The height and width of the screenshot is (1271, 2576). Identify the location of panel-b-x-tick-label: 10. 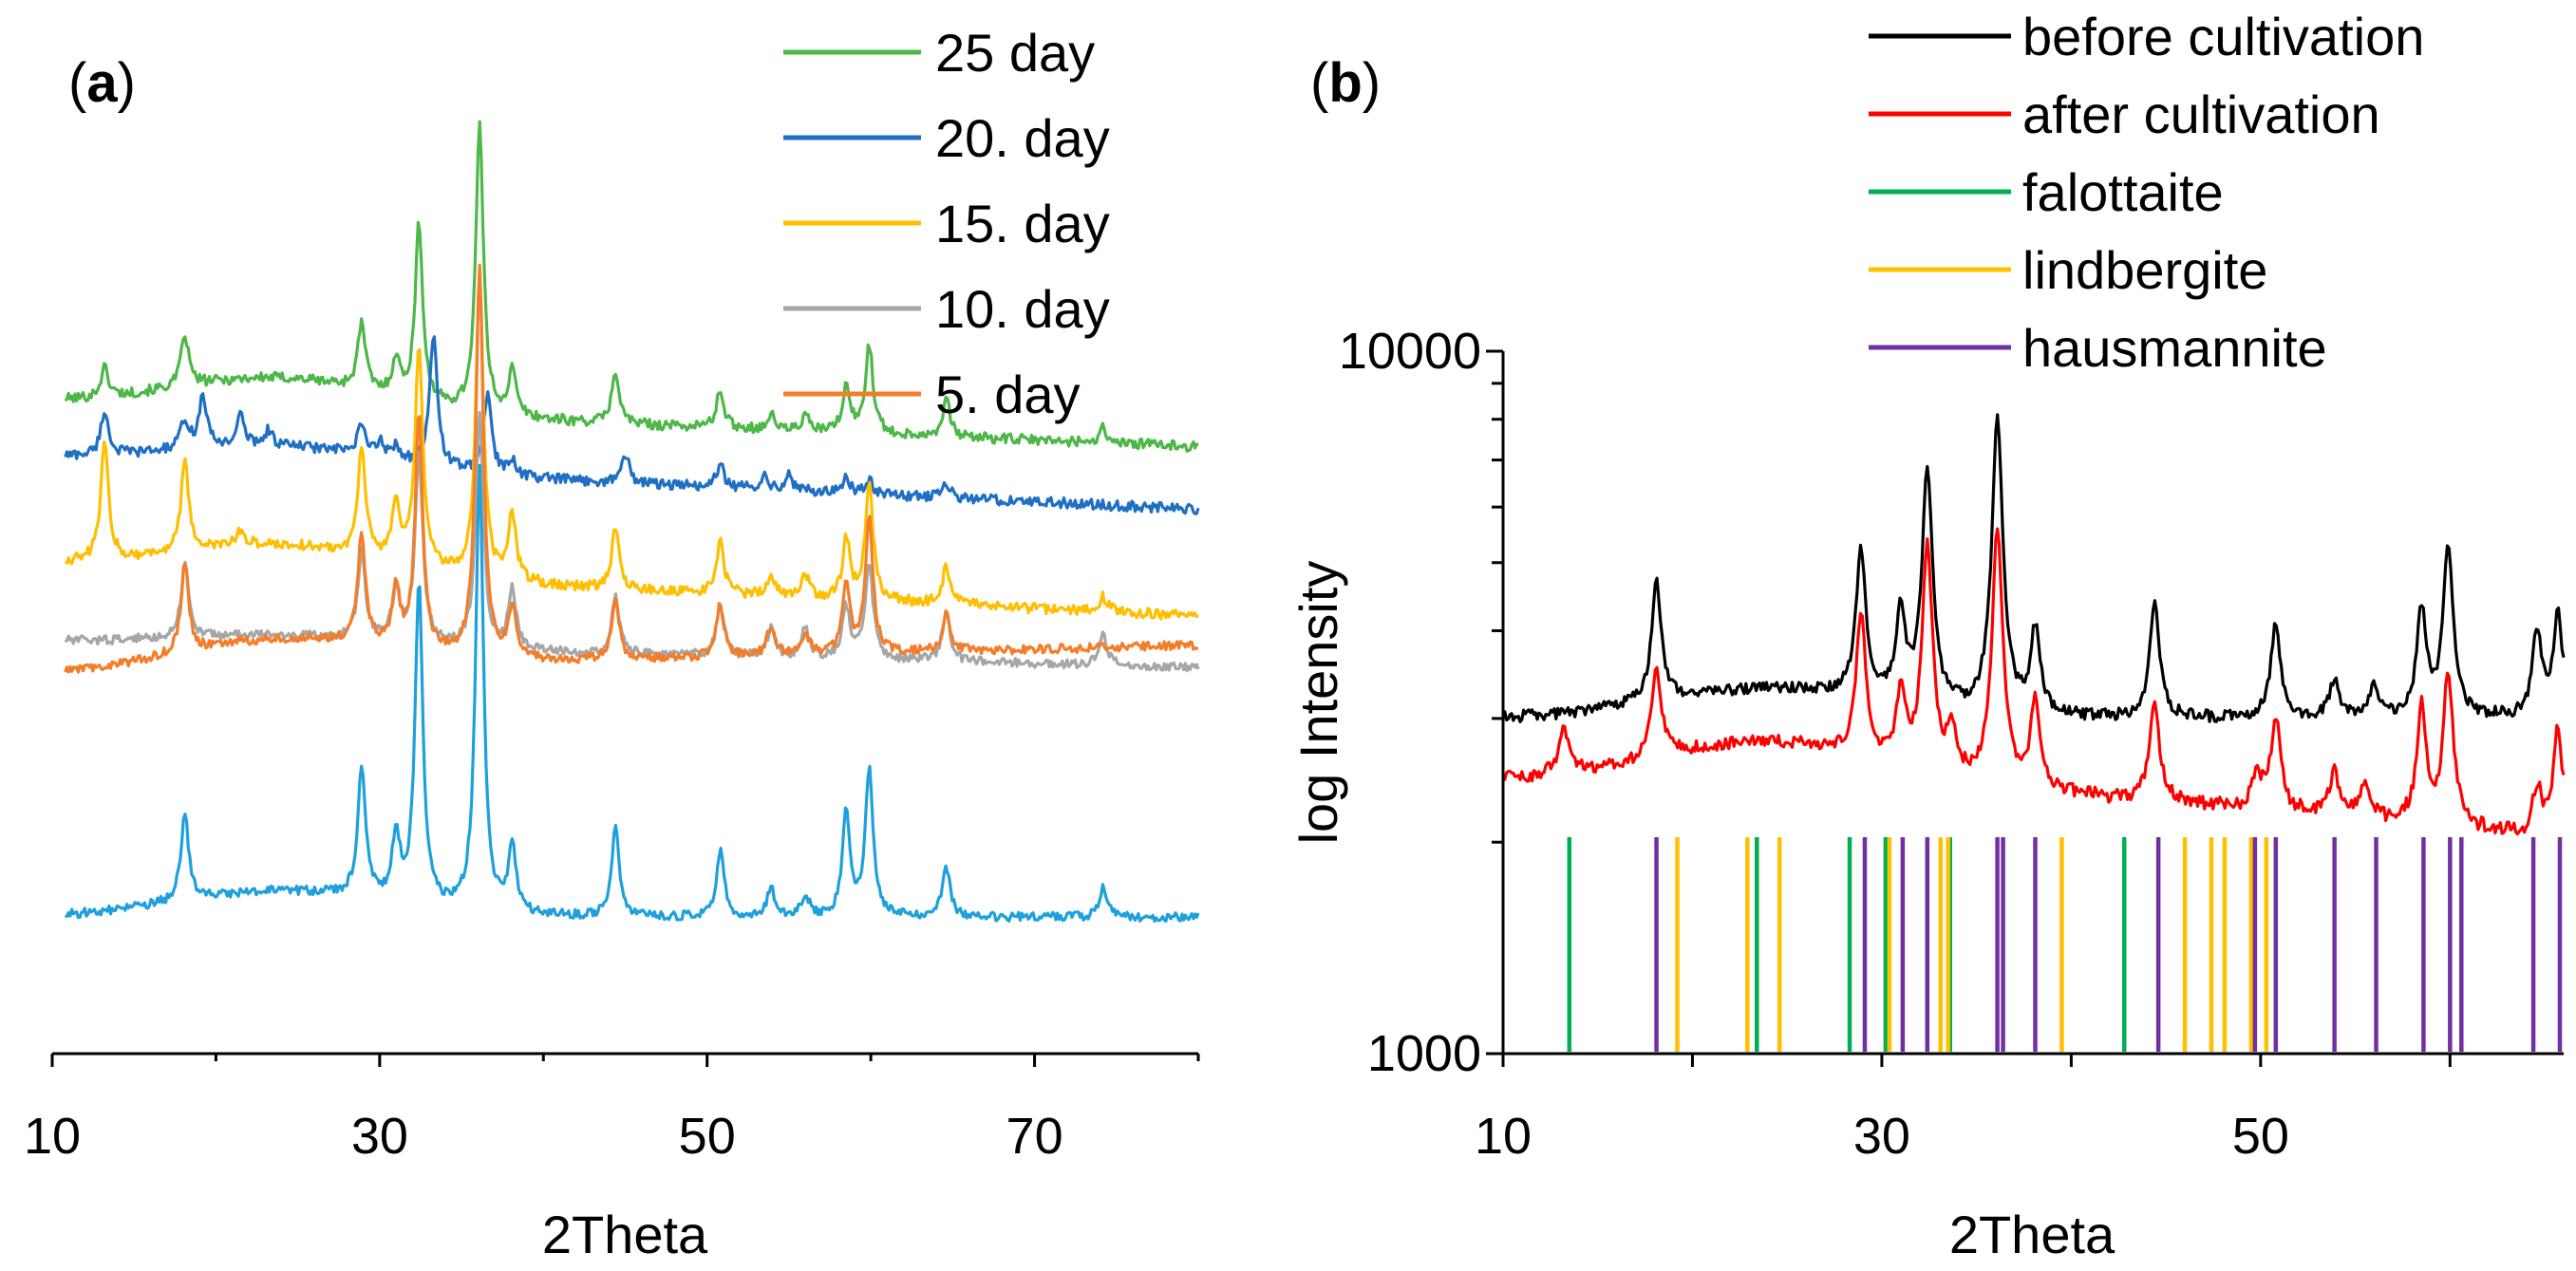
(1503, 1136).